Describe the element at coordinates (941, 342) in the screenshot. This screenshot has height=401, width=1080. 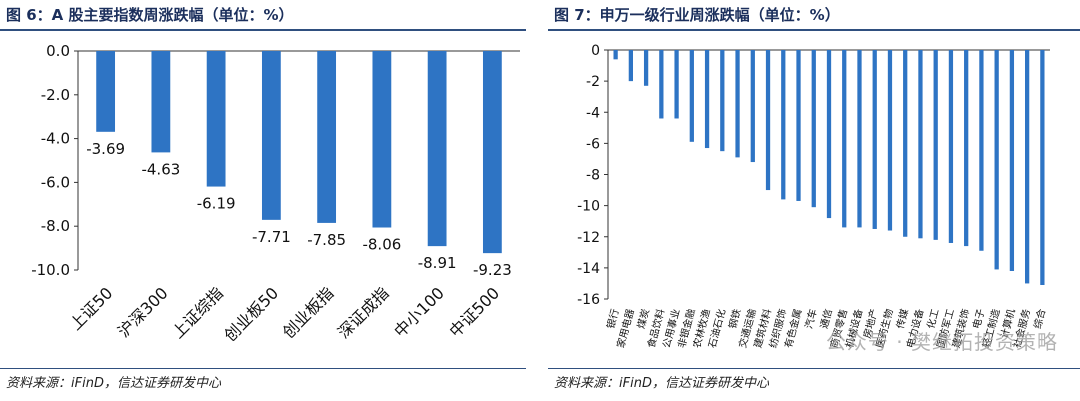
I see `watermark: 公众号 · 樊继拓投资策略` at that location.